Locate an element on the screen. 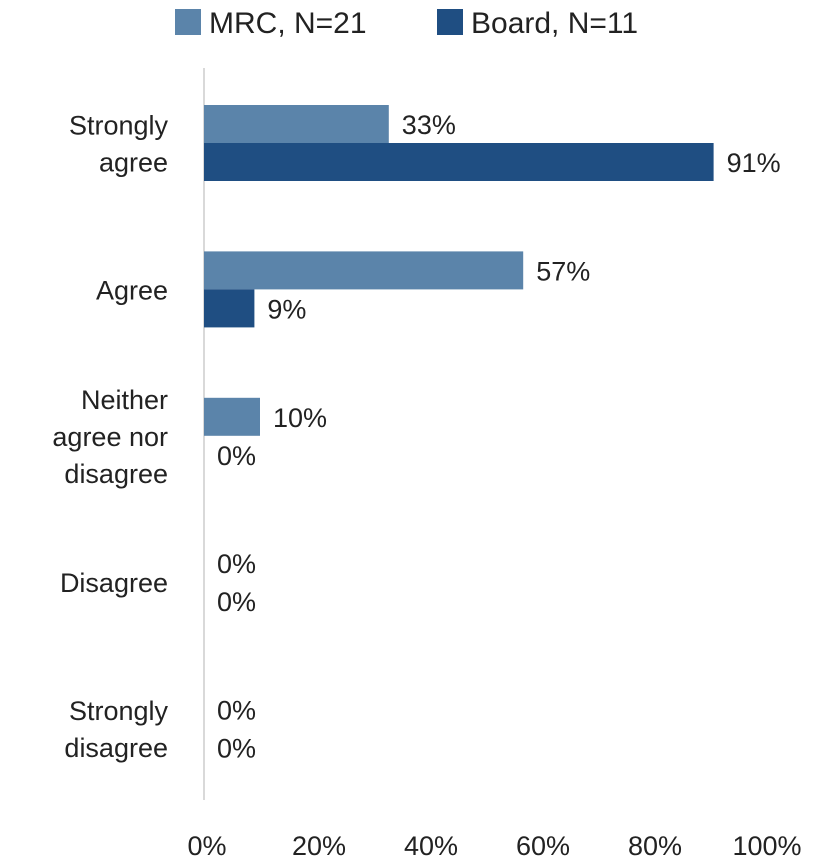 The height and width of the screenshot is (863, 825). x-tick-label-5: 100% is located at coordinates (766, 846).